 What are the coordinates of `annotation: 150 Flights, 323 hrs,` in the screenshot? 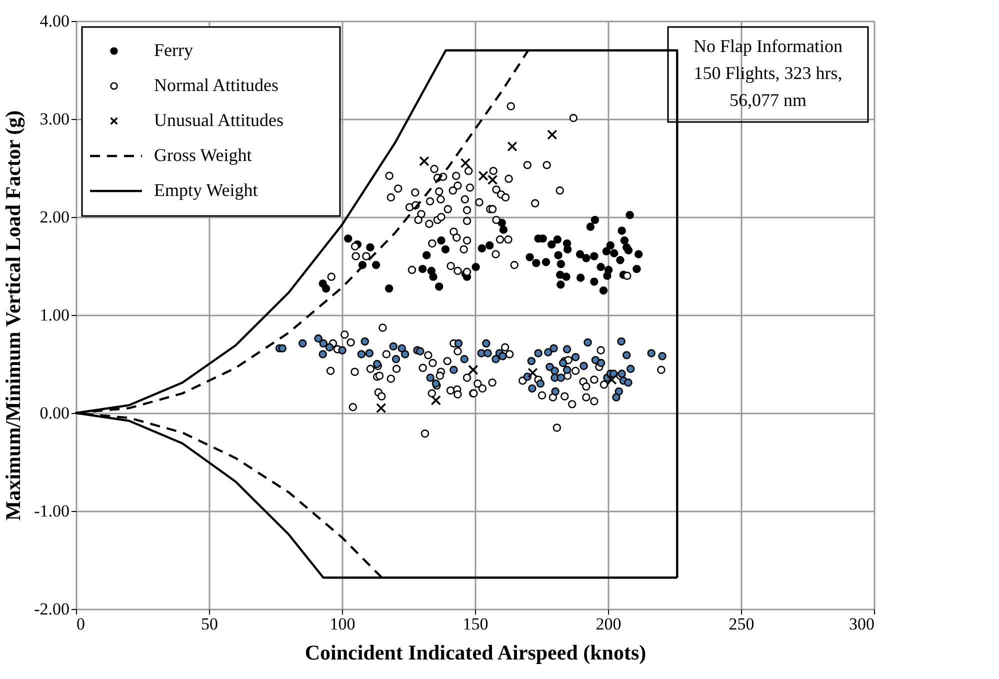 It's located at (768, 73).